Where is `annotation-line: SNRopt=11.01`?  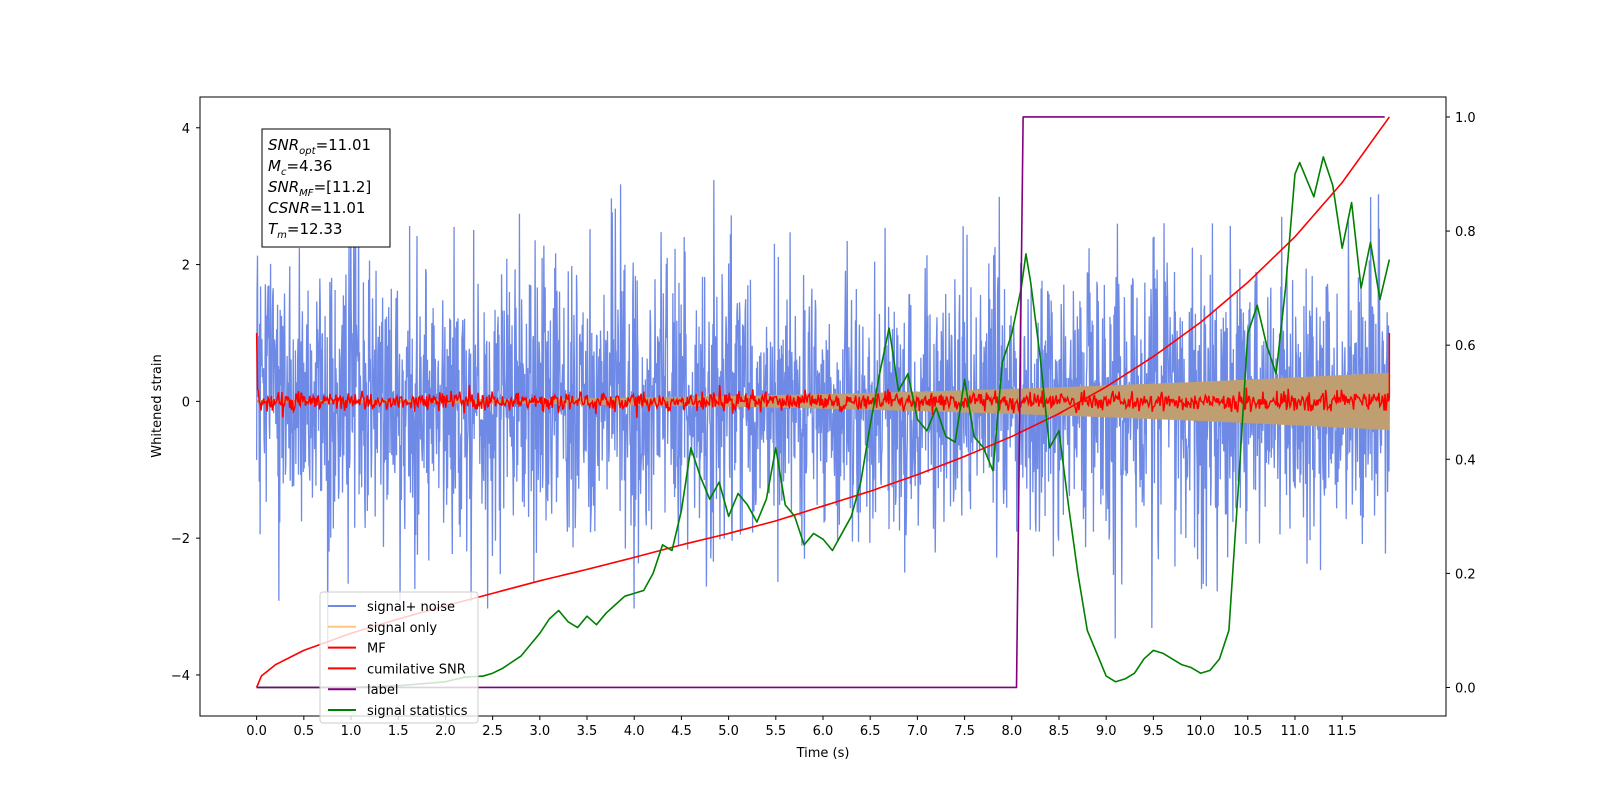 annotation-line: SNRopt=11.01 is located at coordinates (319, 146).